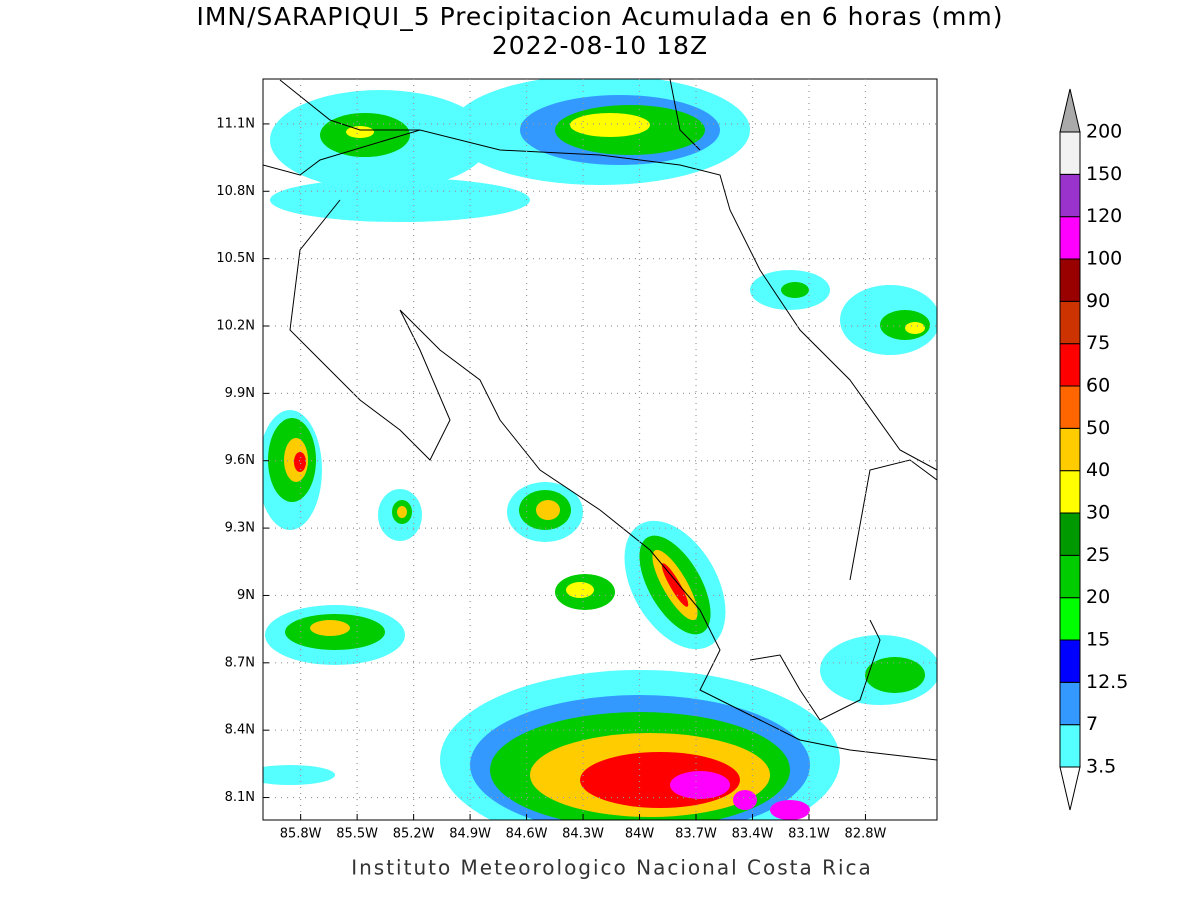  What do you see at coordinates (1070, 788) in the screenshot?
I see `legend-below` at bounding box center [1070, 788].